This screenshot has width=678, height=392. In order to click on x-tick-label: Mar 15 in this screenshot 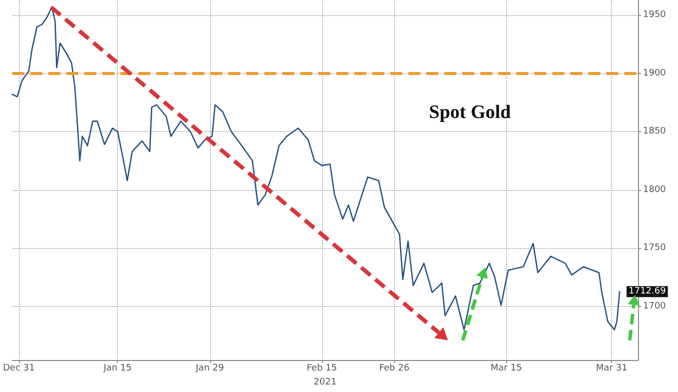, I will do `click(506, 369)`.